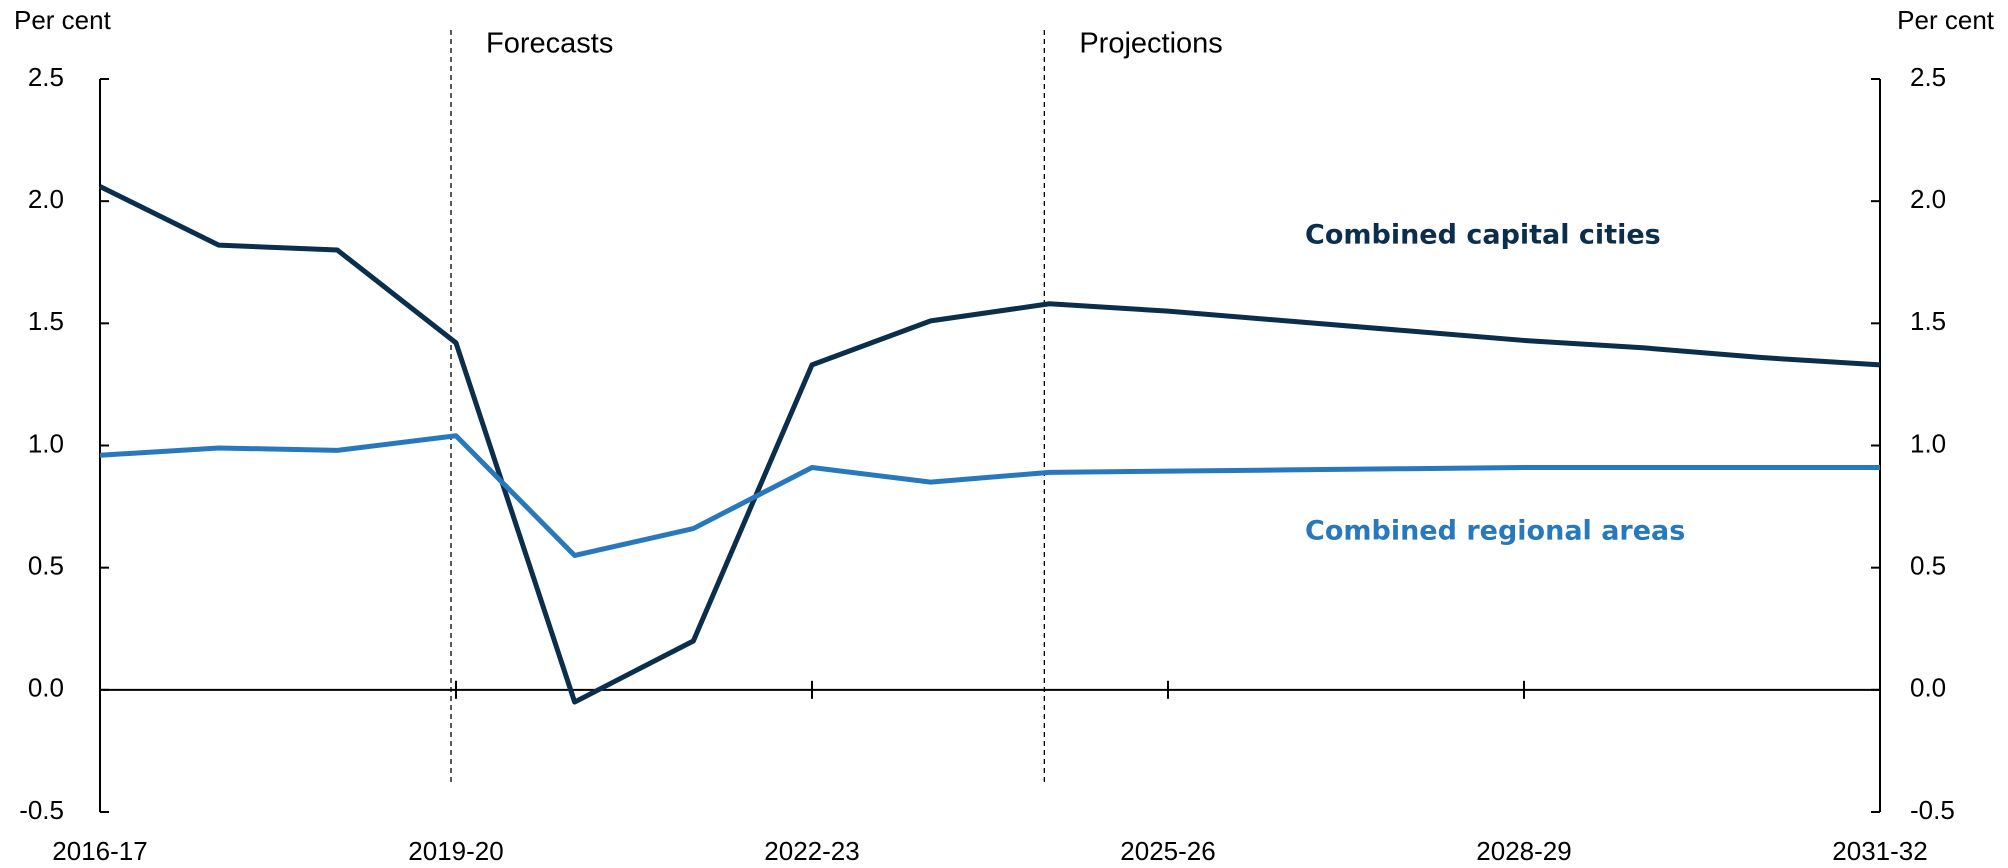 The image size is (2008, 868). Describe the element at coordinates (1928, 199) in the screenshot. I see `y2-tick-label: 2.0` at that location.